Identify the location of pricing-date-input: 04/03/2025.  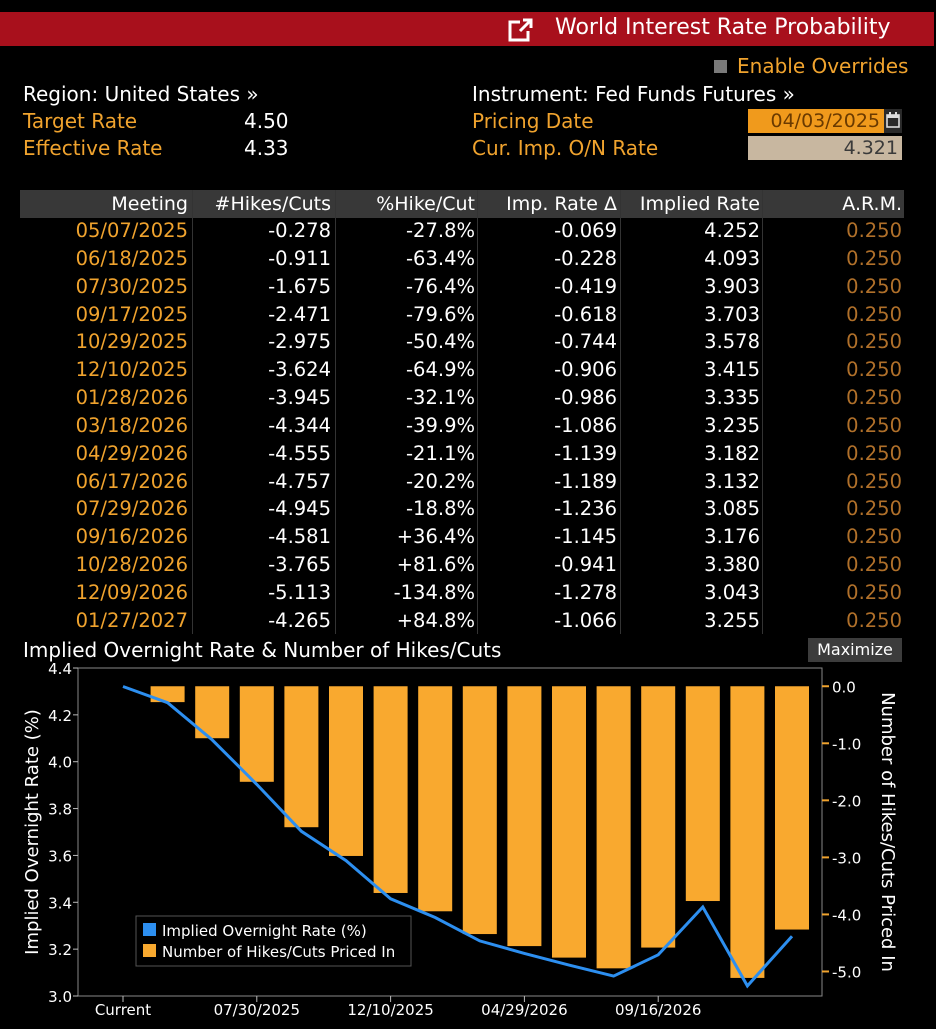
(816, 121).